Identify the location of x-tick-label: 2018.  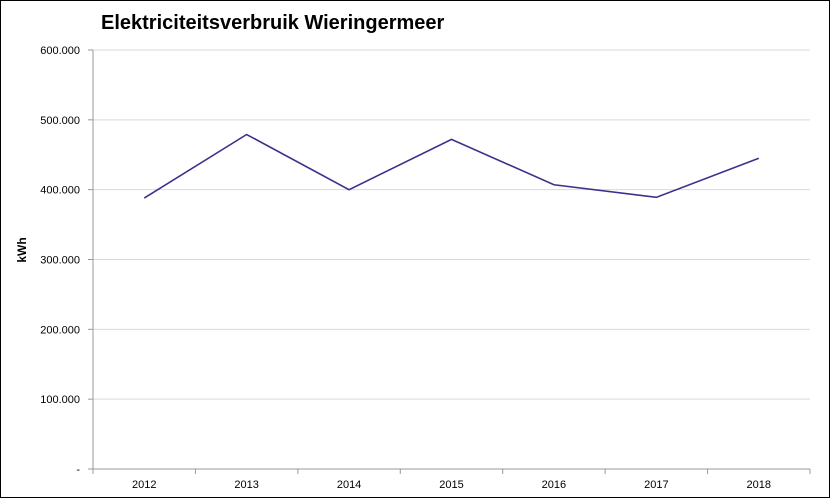
(759, 485).